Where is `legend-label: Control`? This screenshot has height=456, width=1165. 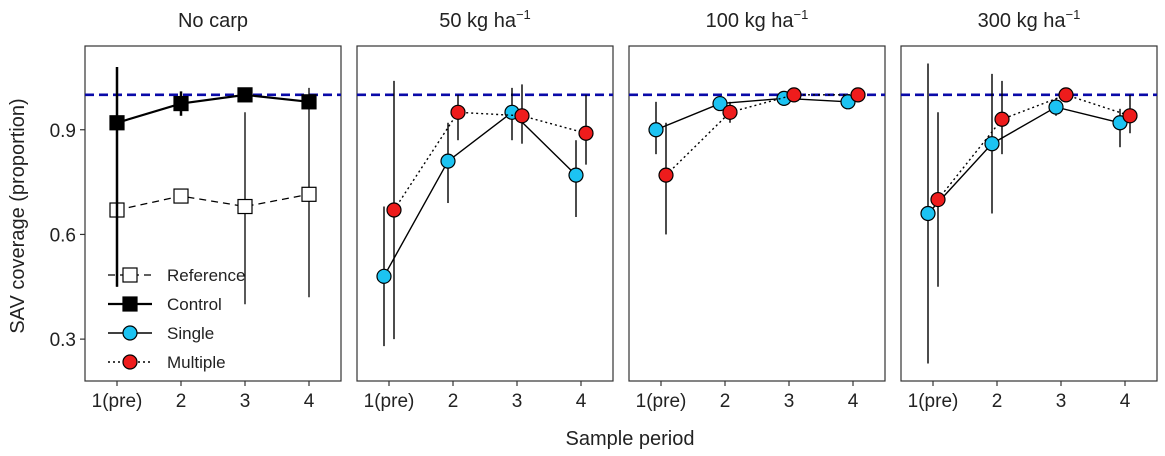 legend-label: Control is located at coordinates (194, 304).